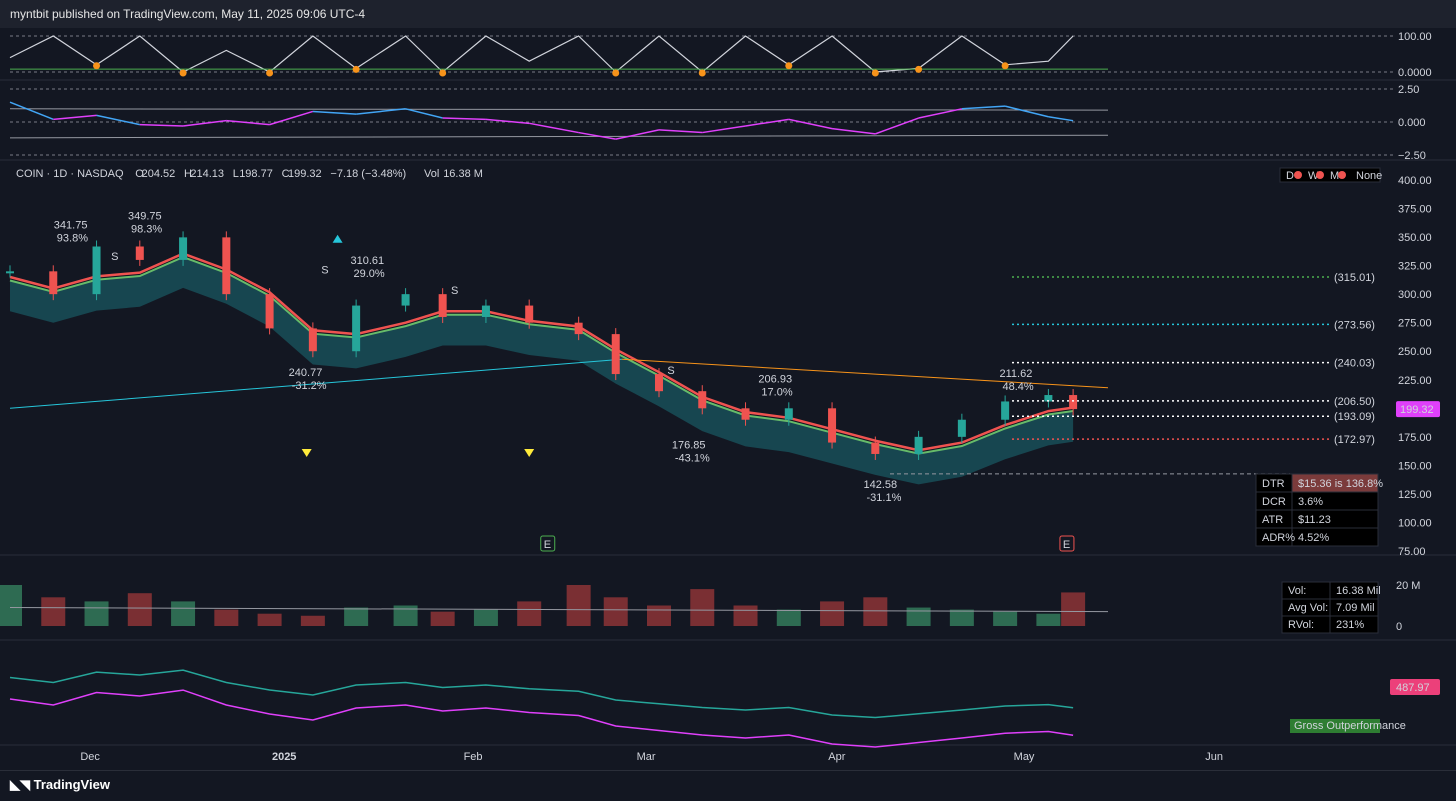  Describe the element at coordinates (22, 784) in the screenshot. I see `logo-icon: ◣◥` at that location.